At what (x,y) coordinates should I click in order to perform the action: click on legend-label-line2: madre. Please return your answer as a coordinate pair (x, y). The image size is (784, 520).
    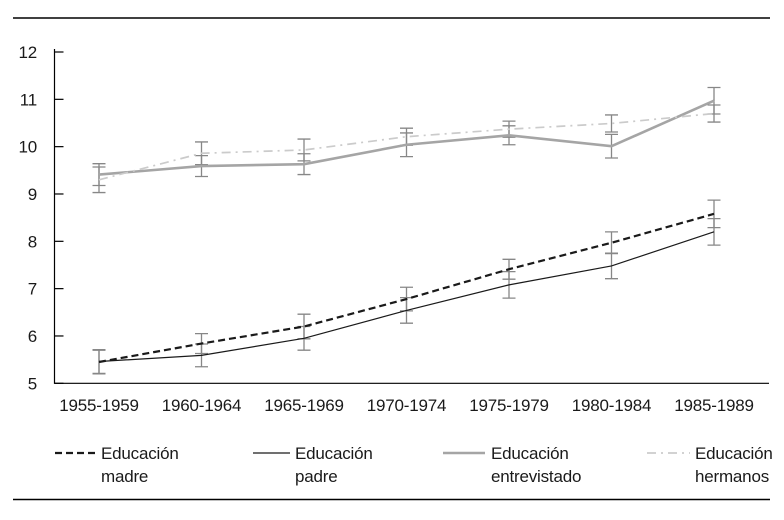
    Looking at the image, I should click on (124, 476).